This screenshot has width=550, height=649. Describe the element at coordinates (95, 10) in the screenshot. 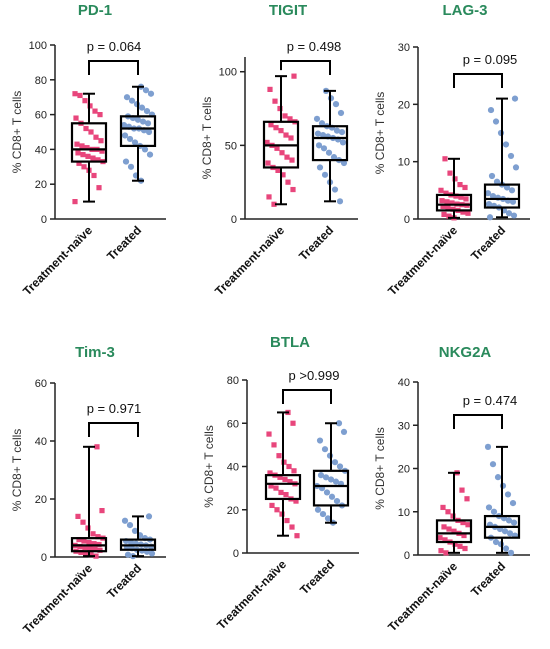

I see `chart-title: PD-1` at that location.